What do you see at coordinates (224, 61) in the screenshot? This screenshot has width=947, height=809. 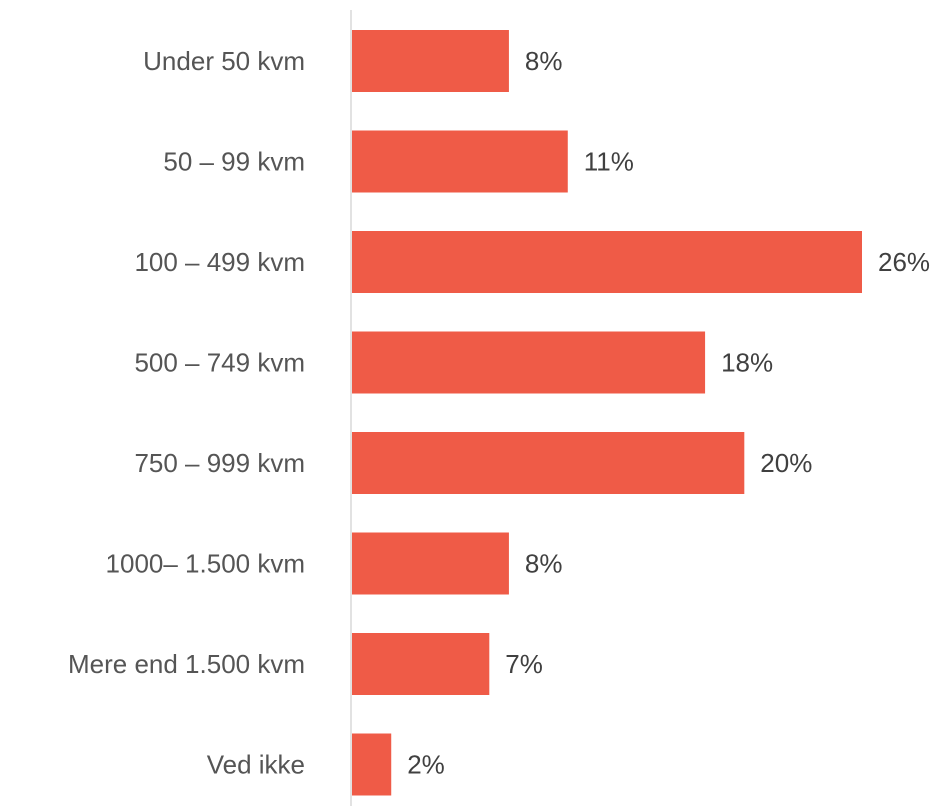 I see `category-label-0: Under 50 kvm` at bounding box center [224, 61].